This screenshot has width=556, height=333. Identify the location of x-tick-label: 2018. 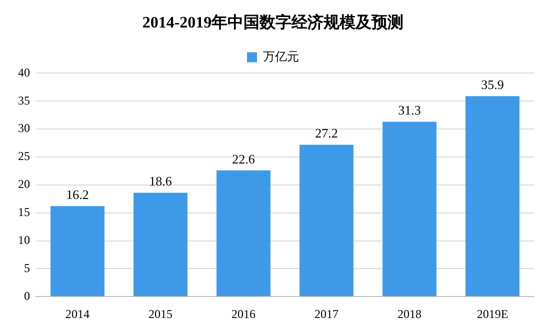
(410, 313).